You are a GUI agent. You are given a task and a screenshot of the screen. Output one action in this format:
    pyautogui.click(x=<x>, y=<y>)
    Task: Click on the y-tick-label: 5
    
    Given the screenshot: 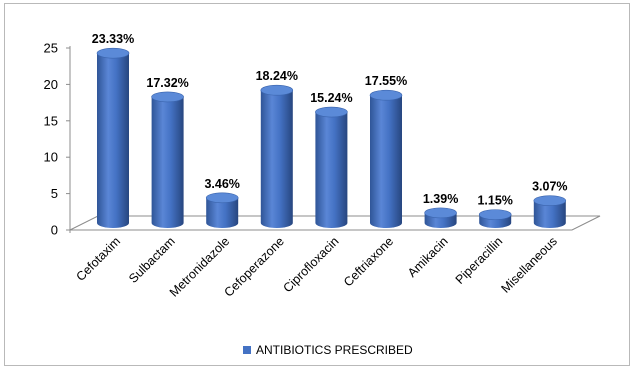 What is the action you would take?
    pyautogui.click(x=54, y=193)
    